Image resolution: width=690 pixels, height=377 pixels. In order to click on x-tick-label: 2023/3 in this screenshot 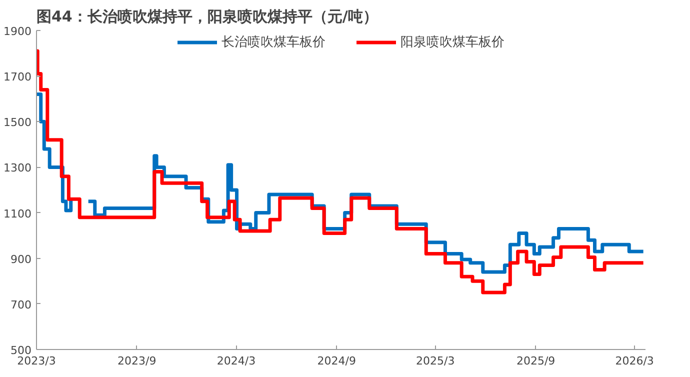, I will do `click(36, 361)`.